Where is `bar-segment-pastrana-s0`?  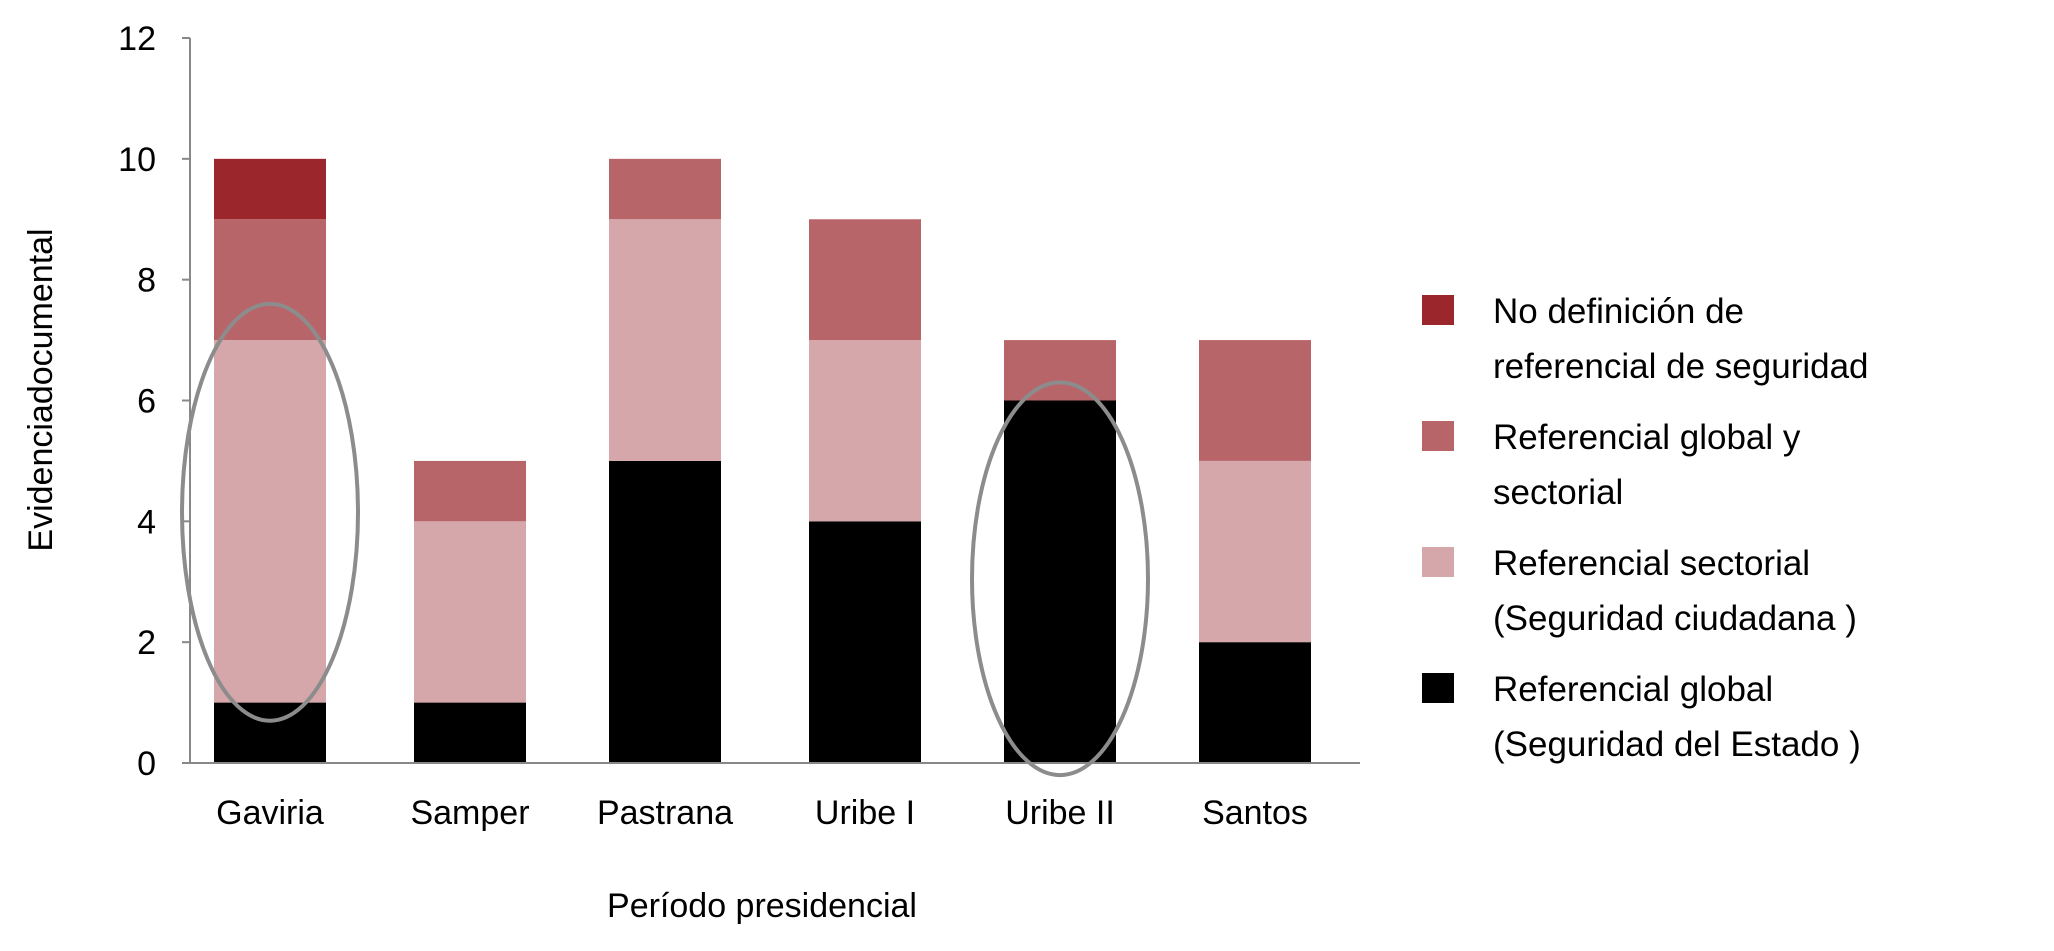
bar-segment-pastrana-s0 is located at coordinates (665, 611).